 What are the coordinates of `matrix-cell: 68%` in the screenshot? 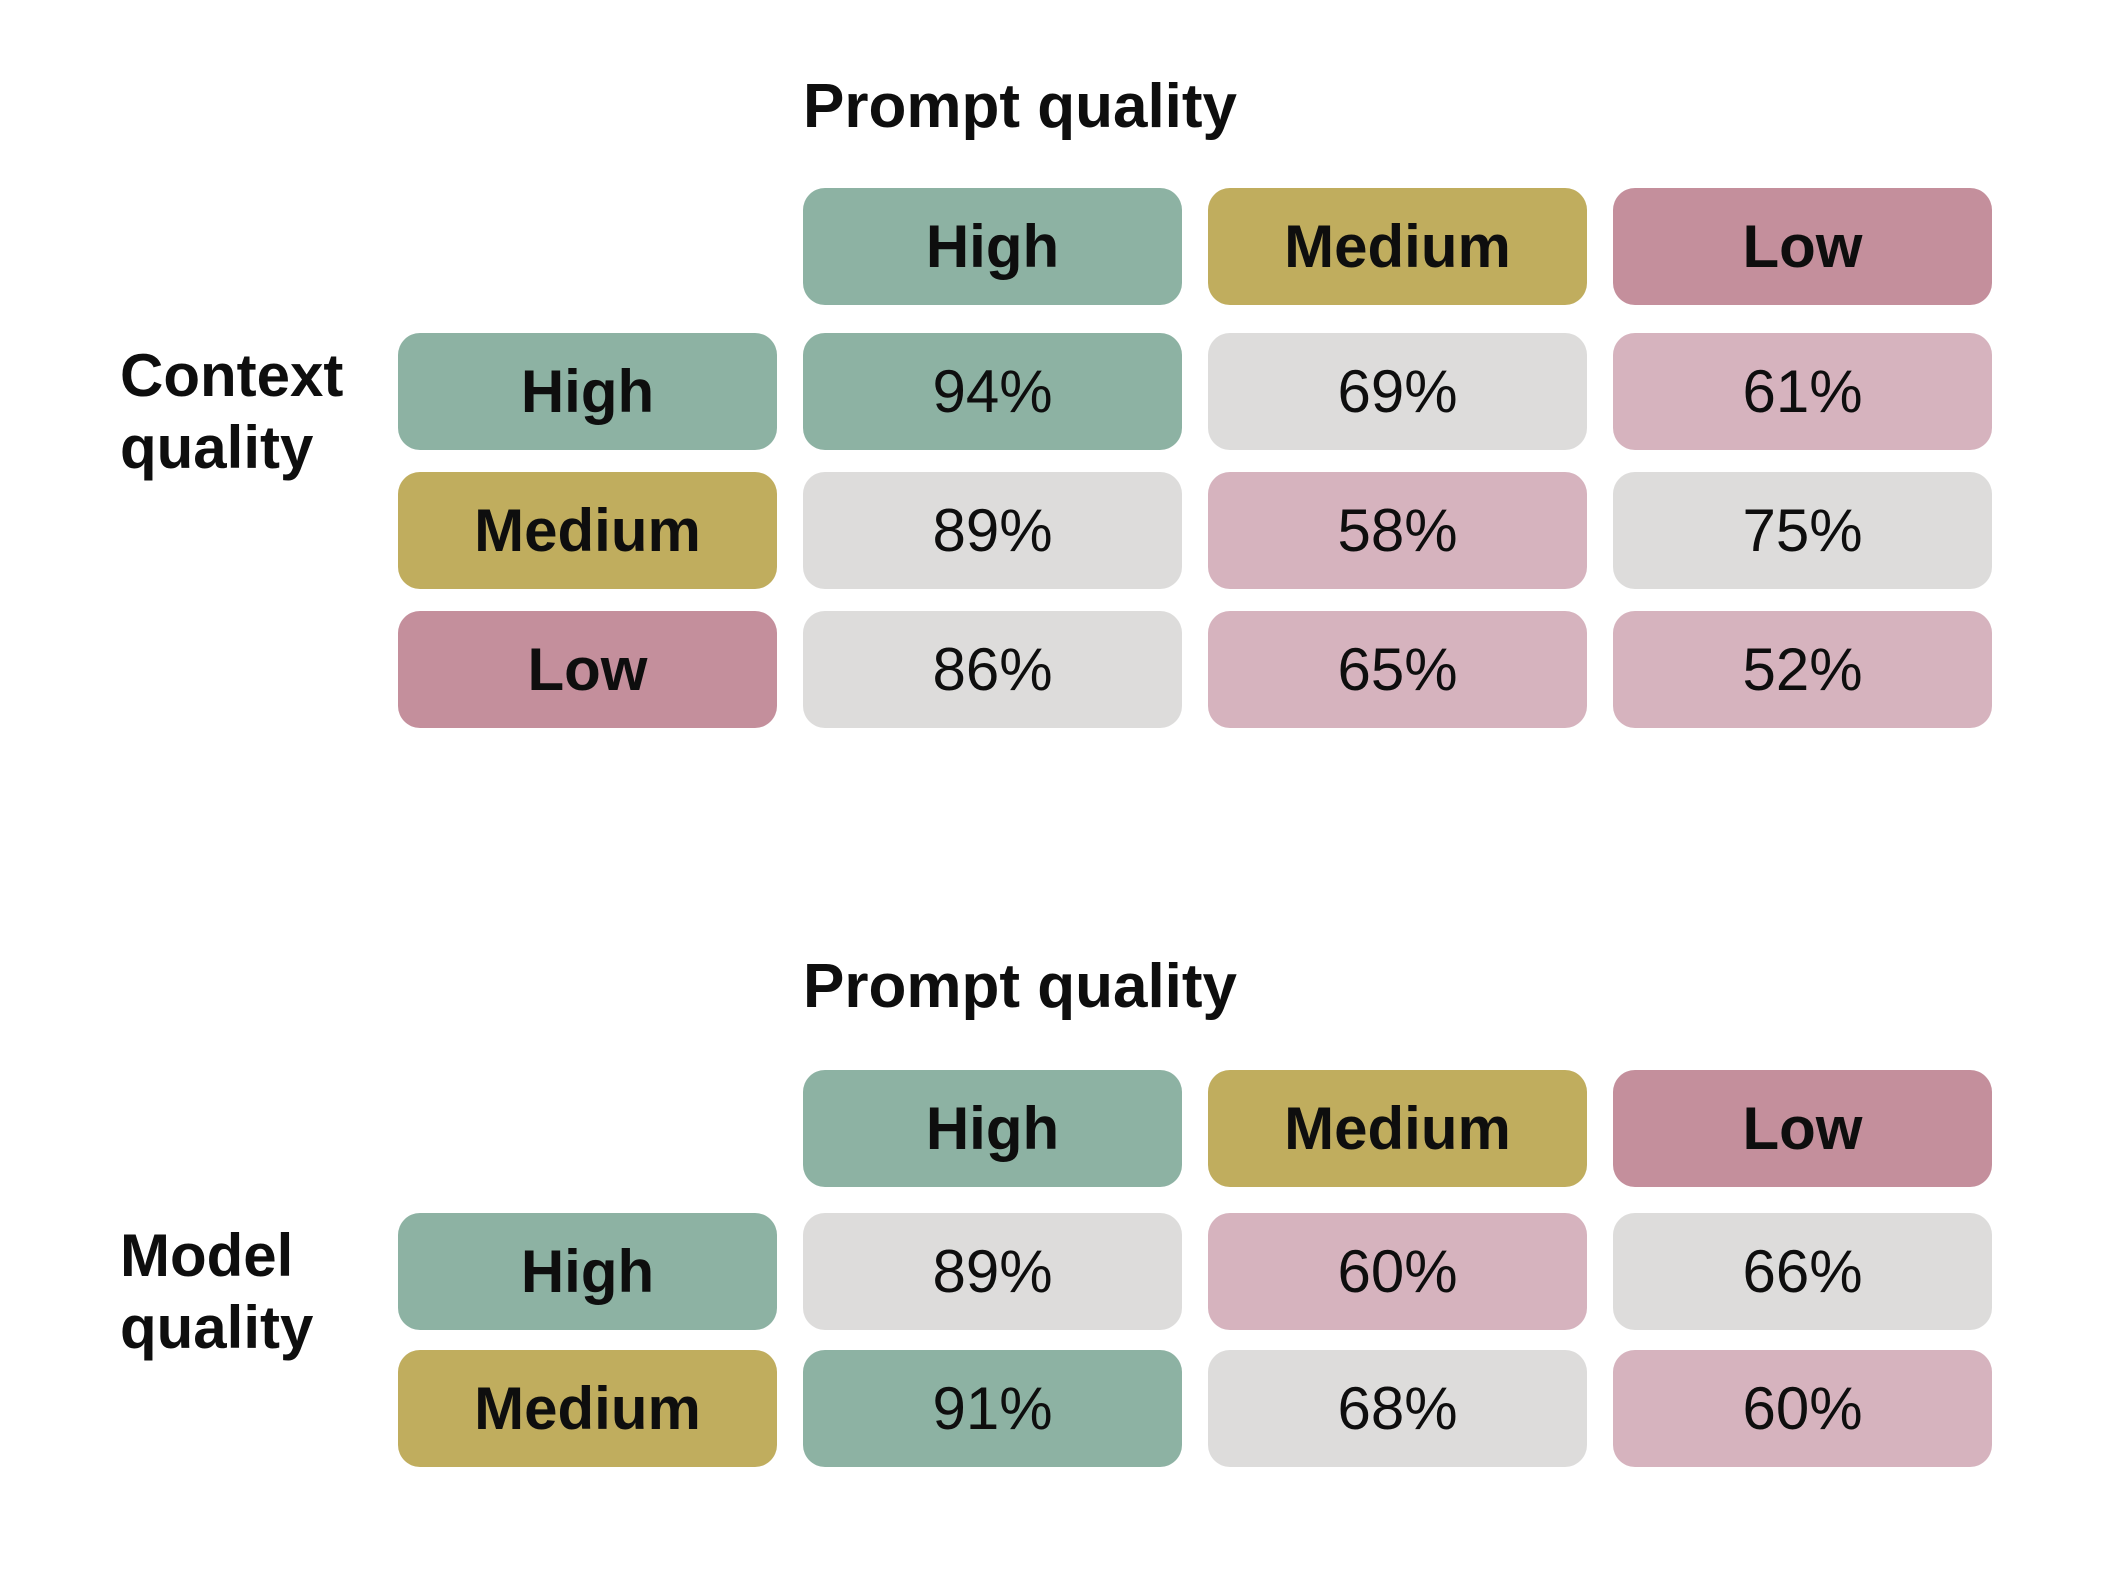 It's located at (1397, 1408).